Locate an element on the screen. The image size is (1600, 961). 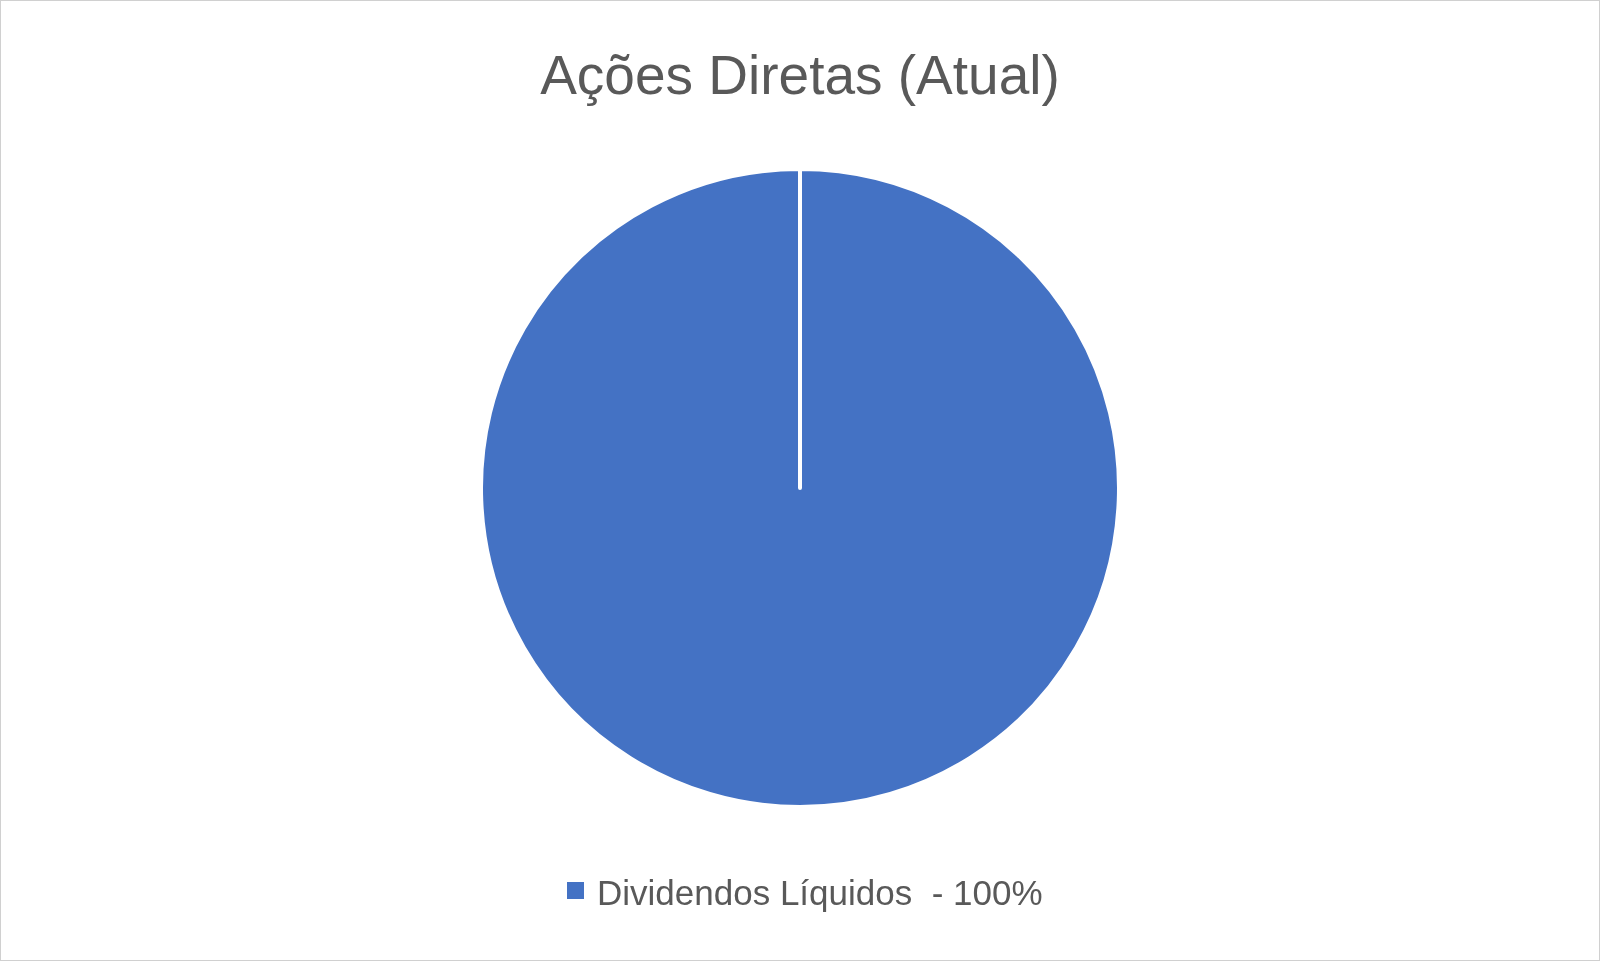
legend-label: Dividendos Líquidos - 100% is located at coordinates (820, 892).